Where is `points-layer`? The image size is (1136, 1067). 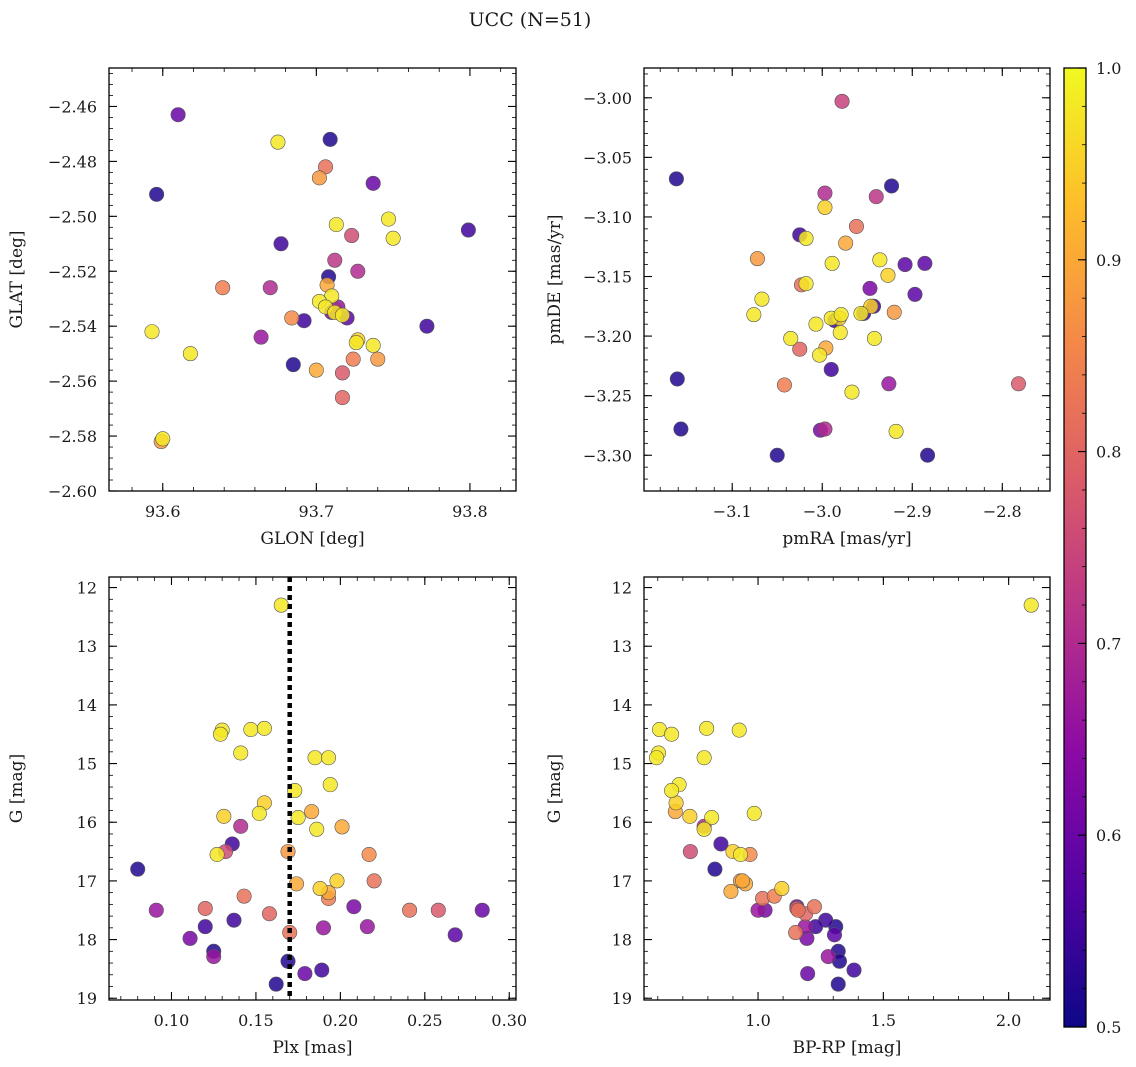 points-layer is located at coordinates (847, 278).